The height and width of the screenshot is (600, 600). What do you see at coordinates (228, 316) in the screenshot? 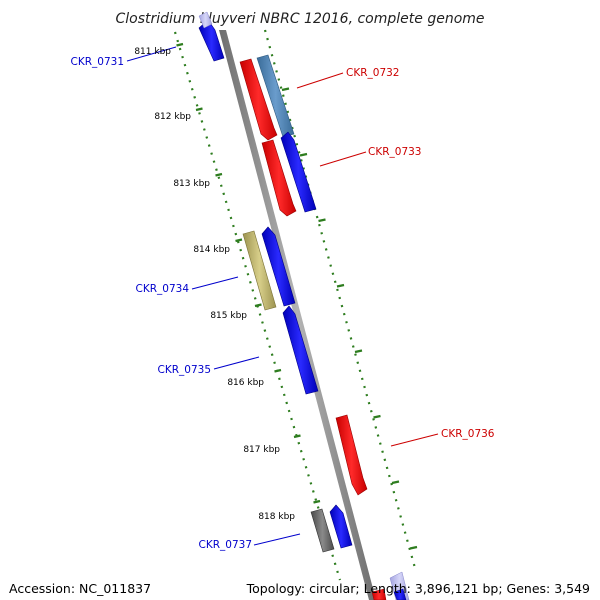
I see `tick-label: 815 kbp` at bounding box center [228, 316].